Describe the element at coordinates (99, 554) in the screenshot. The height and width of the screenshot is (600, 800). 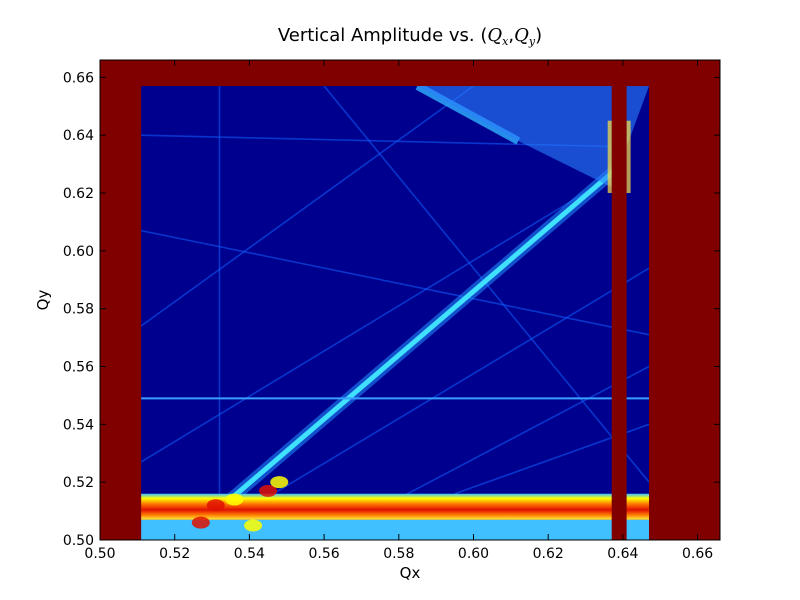
I see `x-tick-label-0: 0.50` at that location.